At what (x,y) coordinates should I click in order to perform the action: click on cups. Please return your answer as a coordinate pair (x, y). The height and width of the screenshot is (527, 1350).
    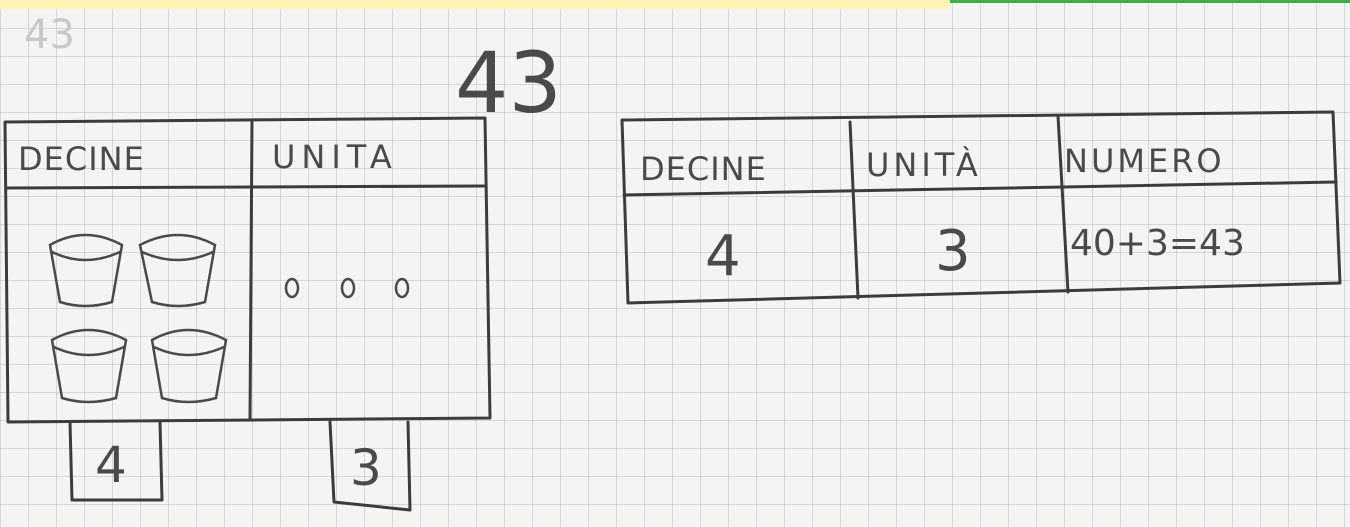
    Looking at the image, I should click on (138, 318).